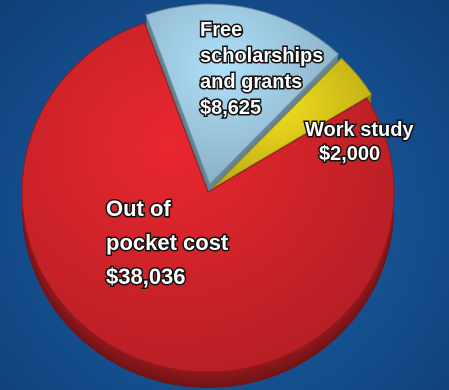  Describe the element at coordinates (230, 108) in the screenshot. I see `slice-value-label: $8,625` at that location.